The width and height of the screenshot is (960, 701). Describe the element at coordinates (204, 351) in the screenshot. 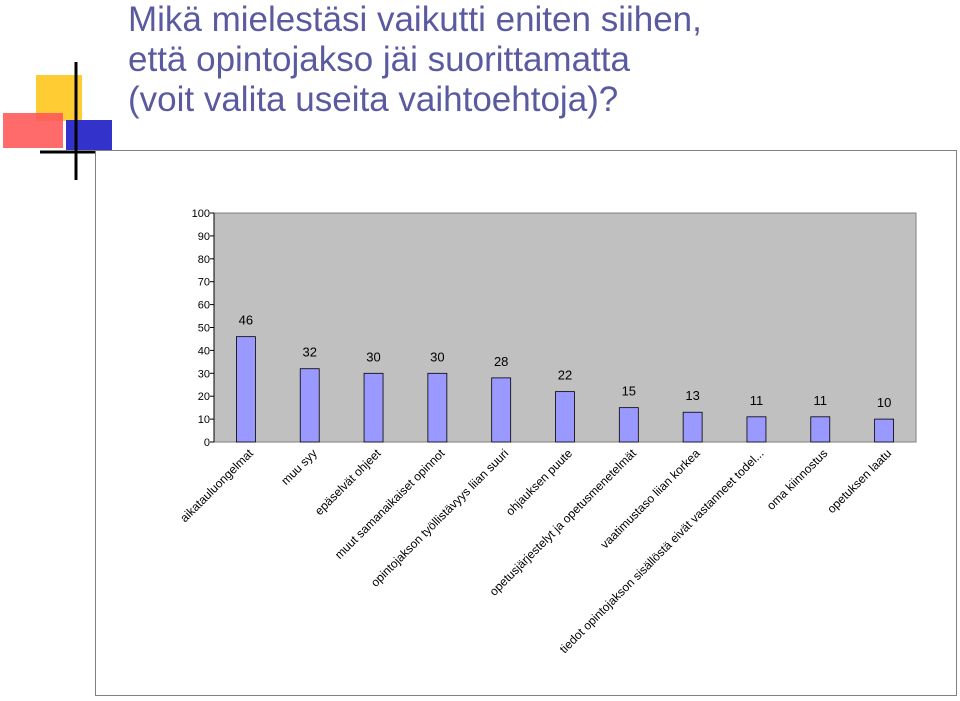

I see `y-tick-label: 40` at that location.